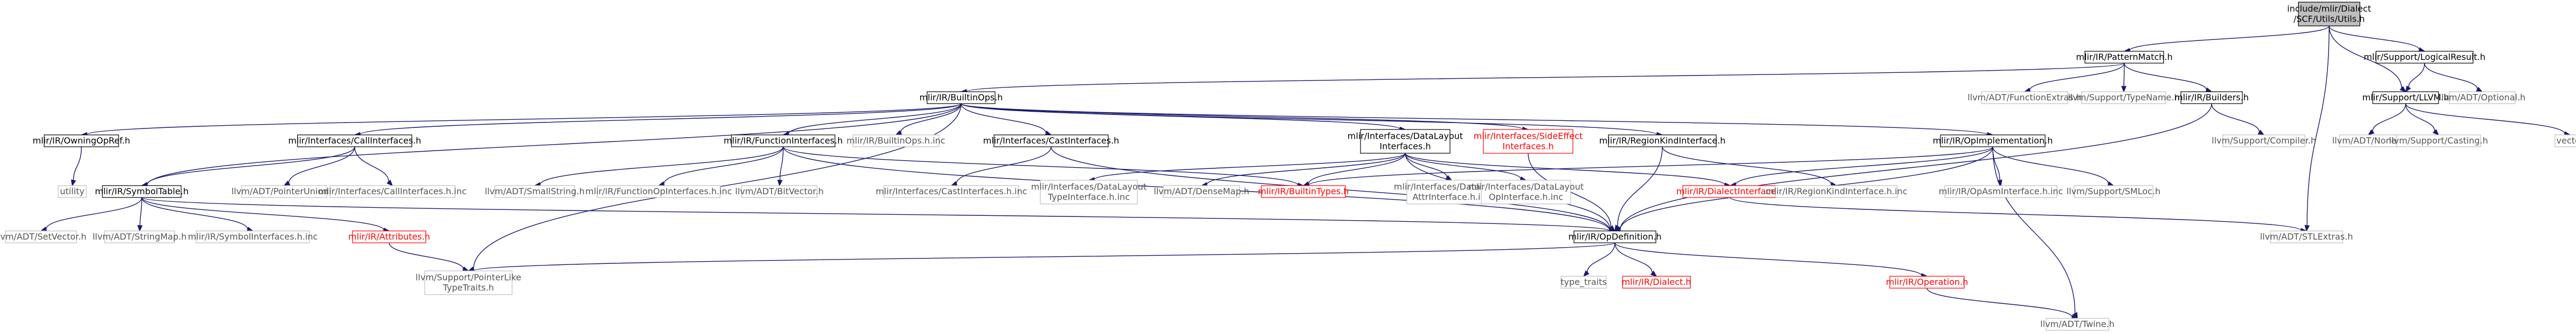 The width and height of the screenshot is (2576, 334). What do you see at coordinates (1861, 167) in the screenshot?
I see `edge-opimplementation-to-dialectinterface` at bounding box center [1861, 167].